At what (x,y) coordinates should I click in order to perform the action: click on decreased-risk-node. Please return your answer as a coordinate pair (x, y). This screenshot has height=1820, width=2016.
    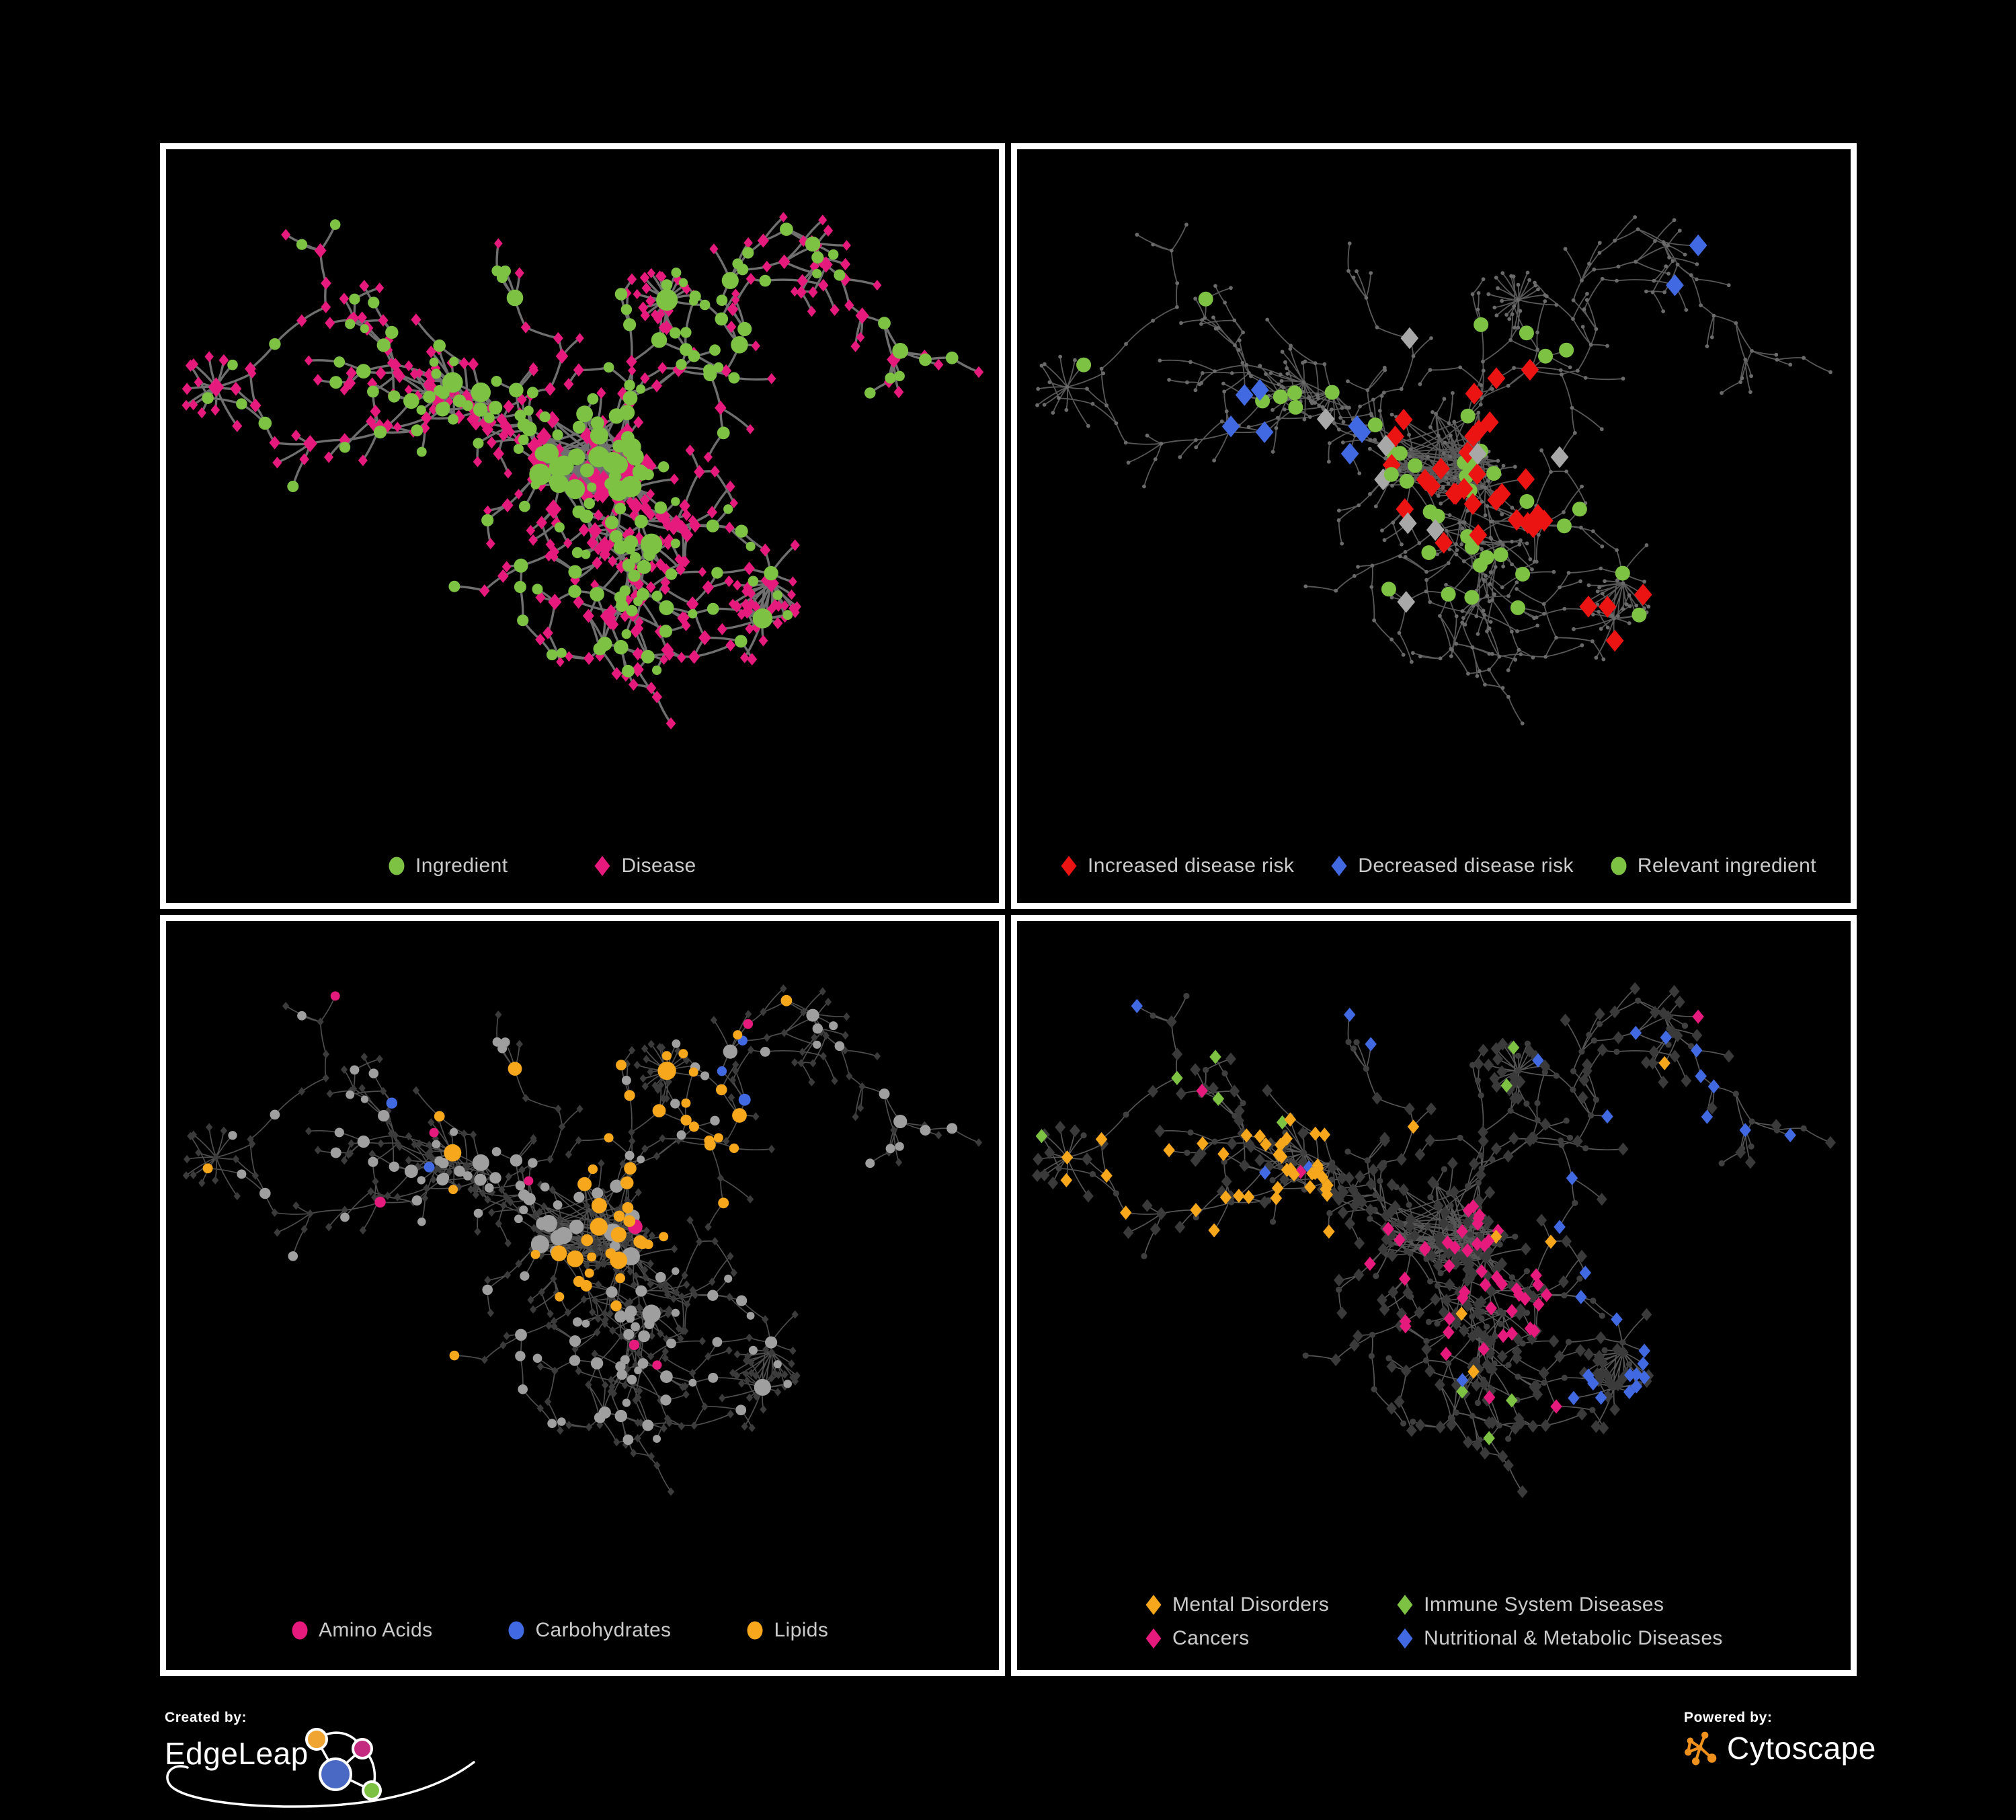
    Looking at the image, I should click on (1362, 432).